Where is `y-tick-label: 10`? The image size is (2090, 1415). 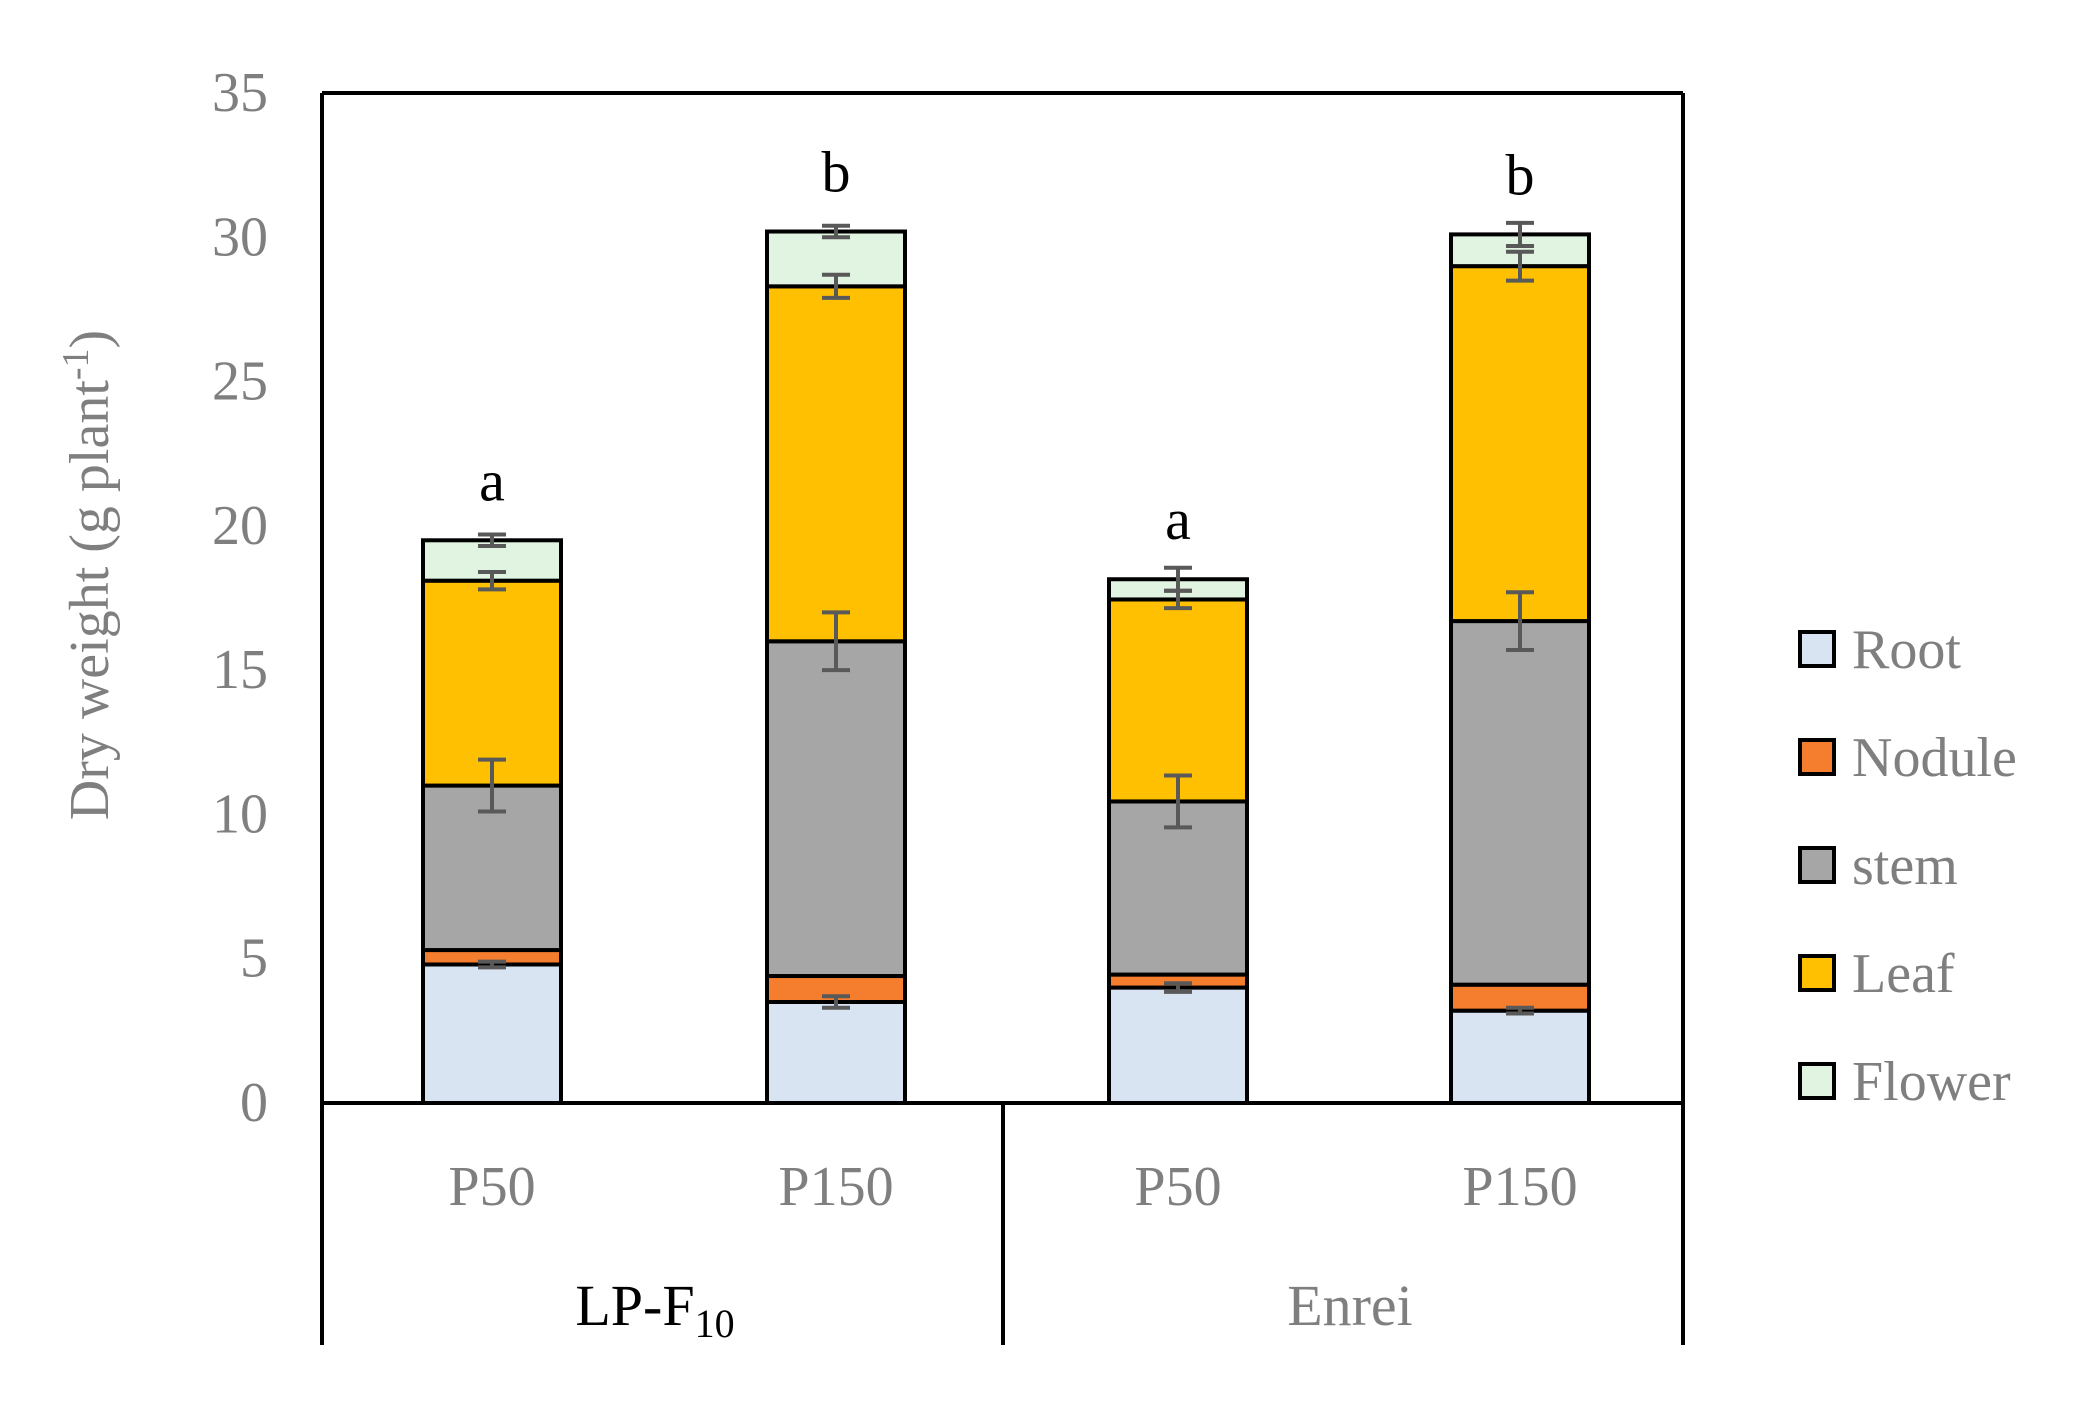
y-tick-label: 10 is located at coordinates (240, 814).